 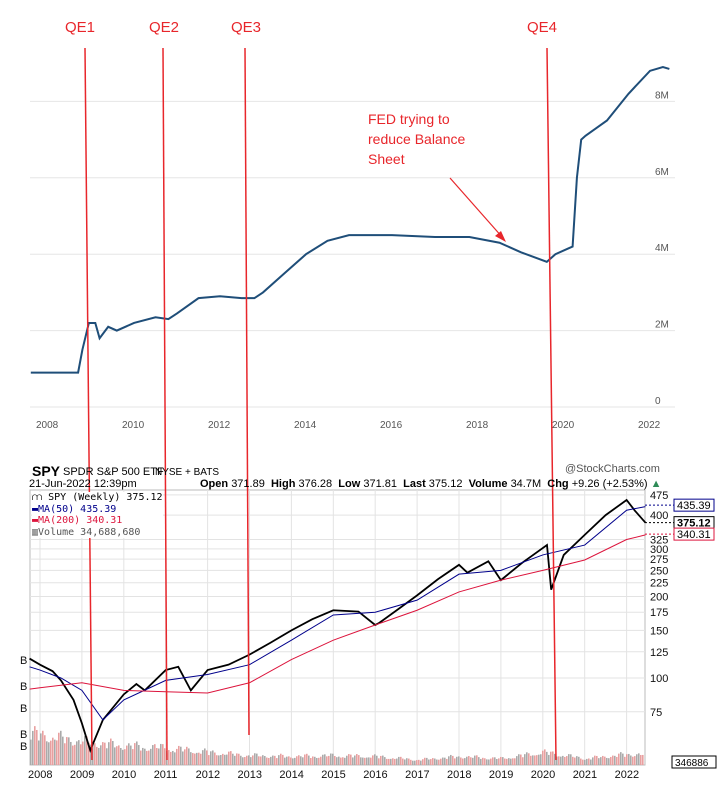 I want to click on spy-symbol: SPY, so click(x=46, y=471).